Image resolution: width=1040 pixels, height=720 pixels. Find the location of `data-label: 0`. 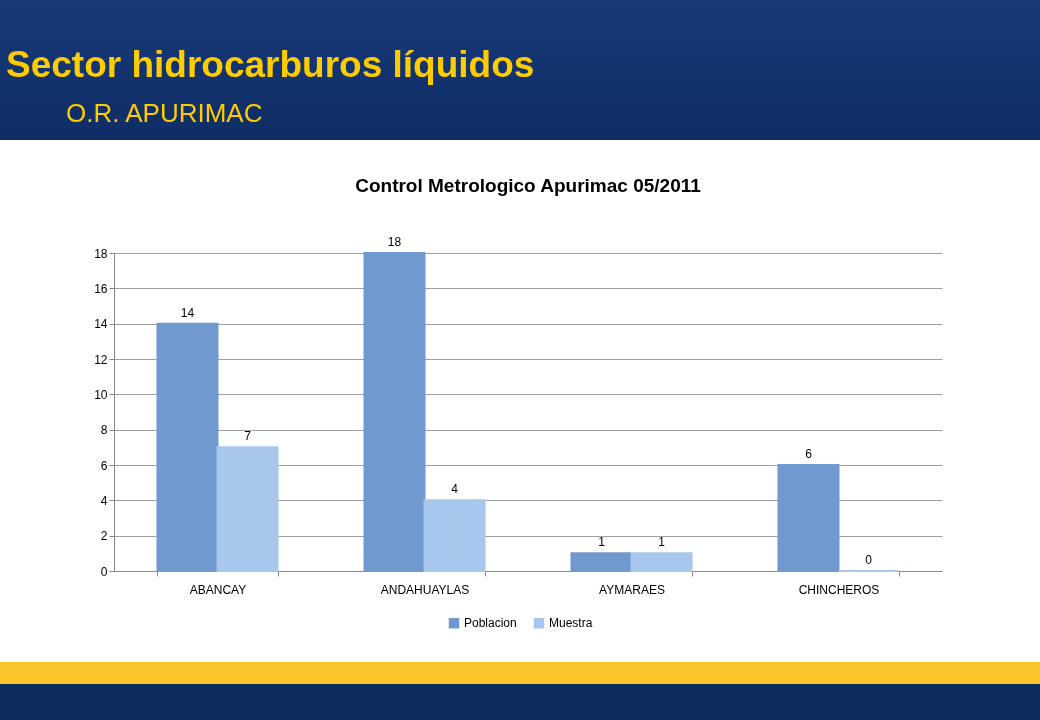

data-label: 0 is located at coordinates (869, 560).